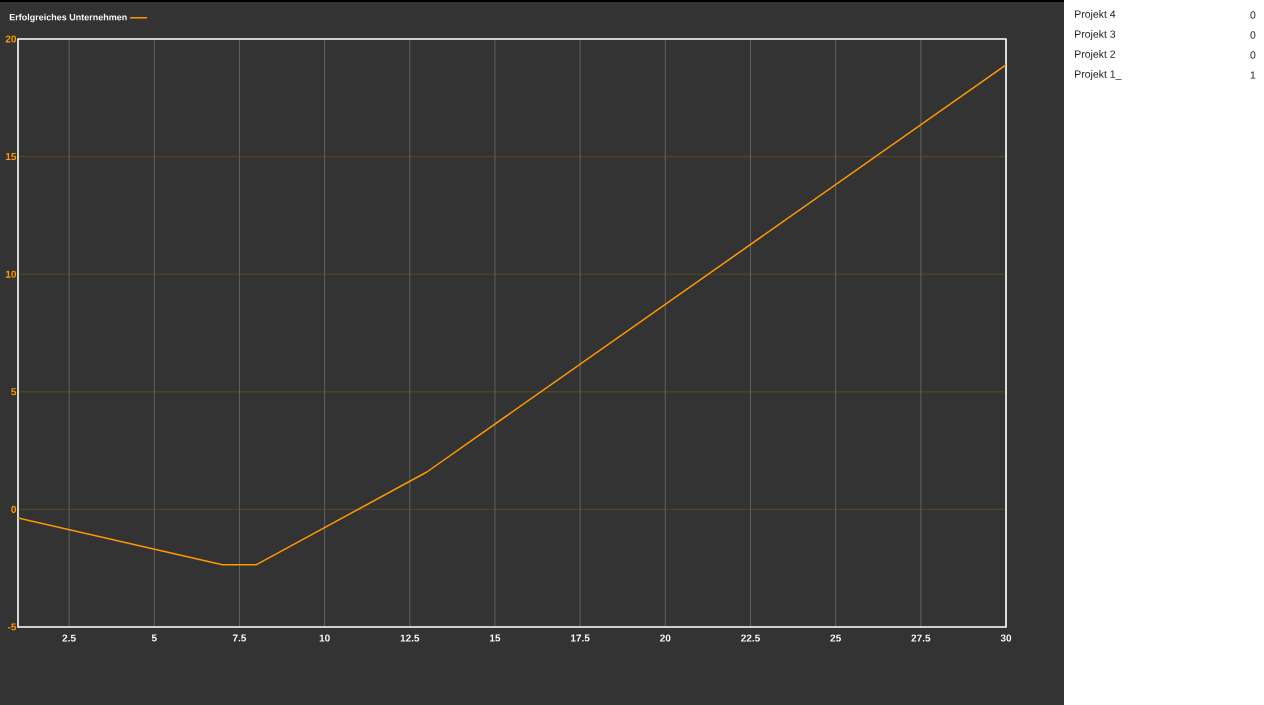  I want to click on text: Projekt 2, so click(1095, 55).